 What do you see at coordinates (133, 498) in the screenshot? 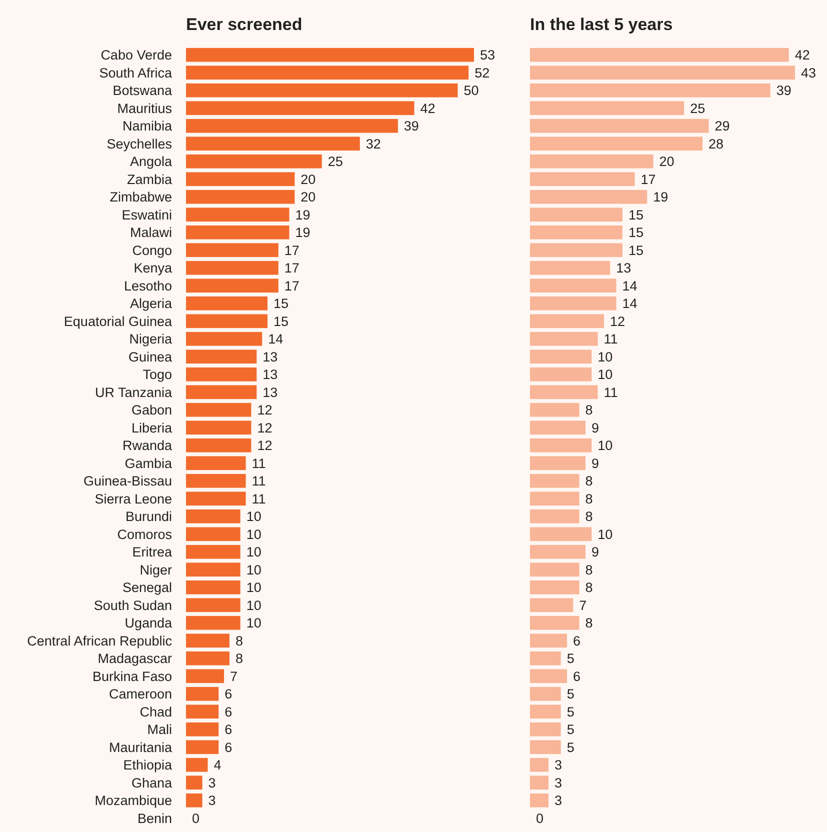
I see `y-tick-label: Sierra Leone` at bounding box center [133, 498].